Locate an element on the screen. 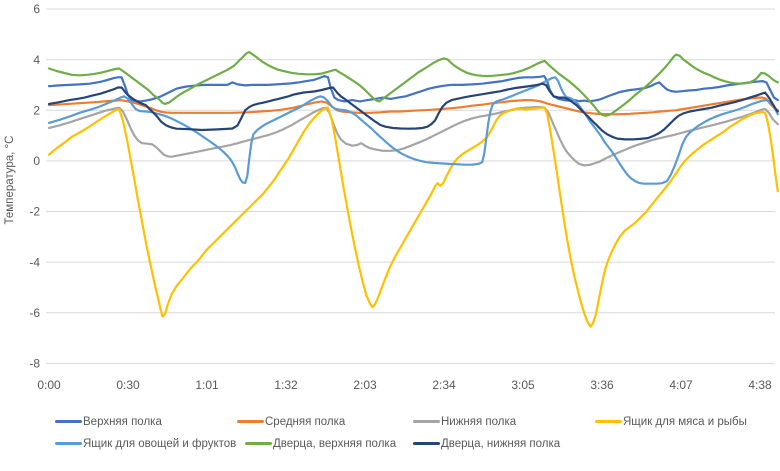 The width and height of the screenshot is (780, 471). x-tick-label: 1:01 is located at coordinates (207, 385).